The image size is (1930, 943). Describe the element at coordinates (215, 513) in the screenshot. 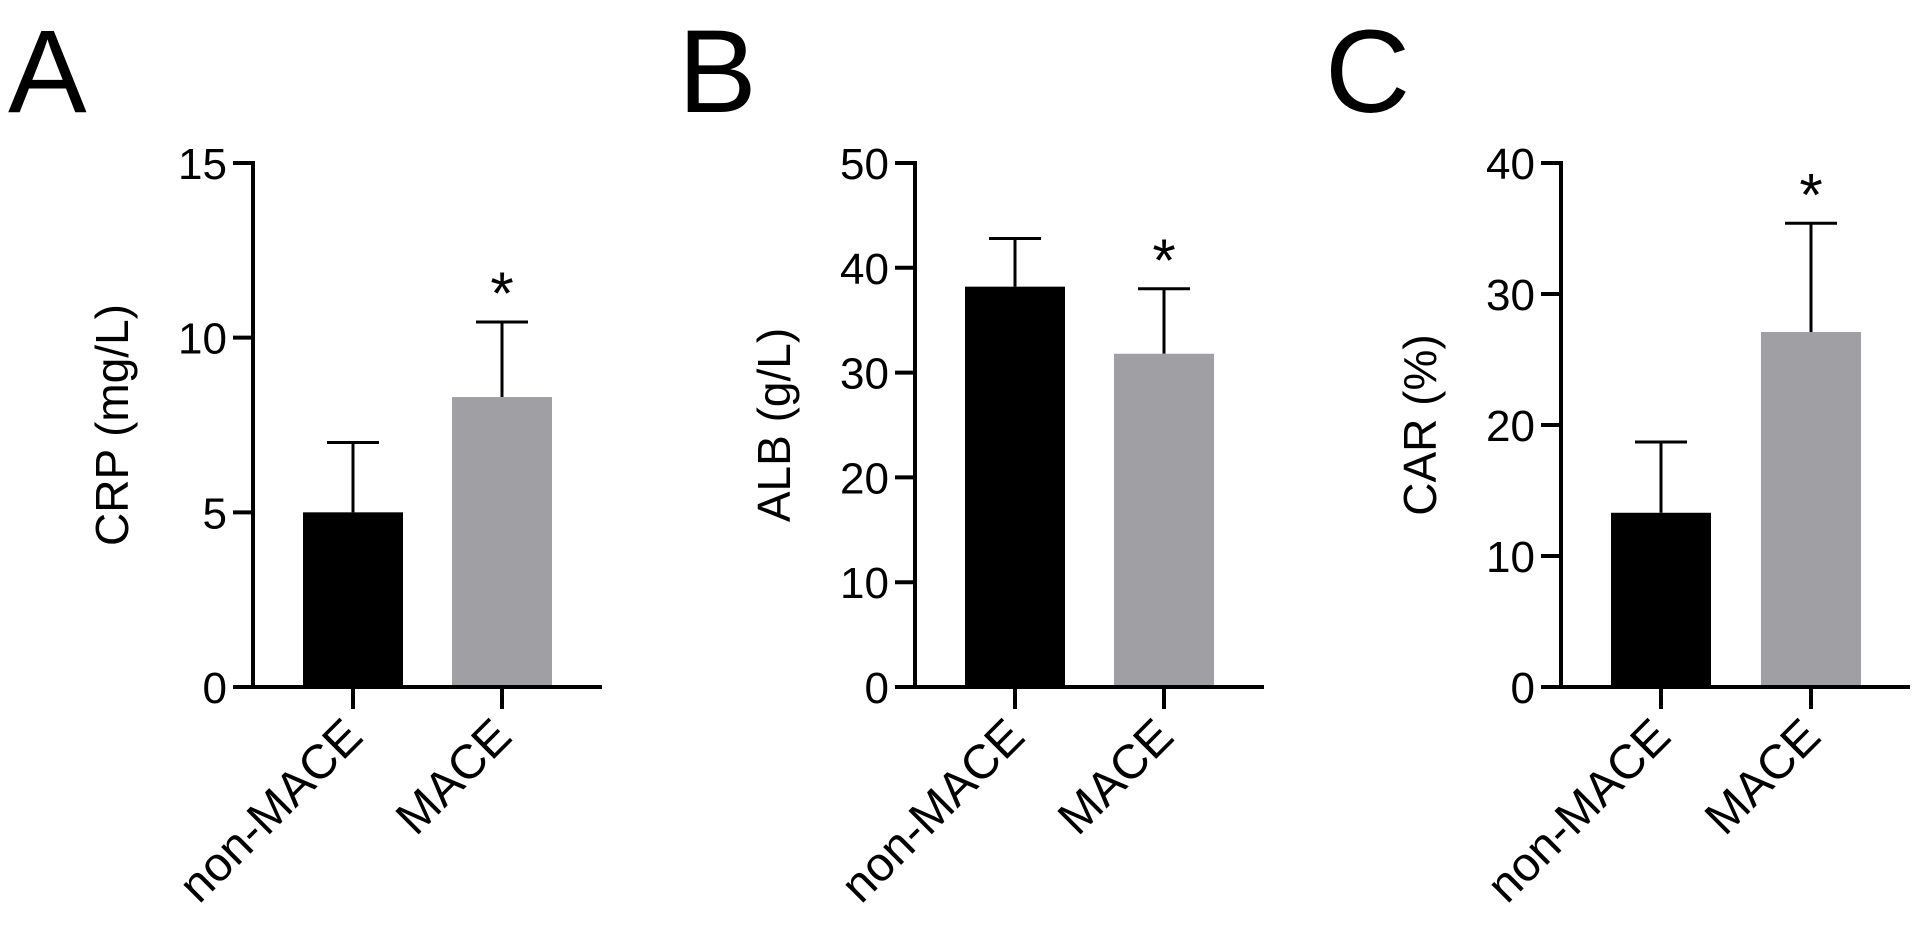

I see `y-tick-label: 5` at that location.